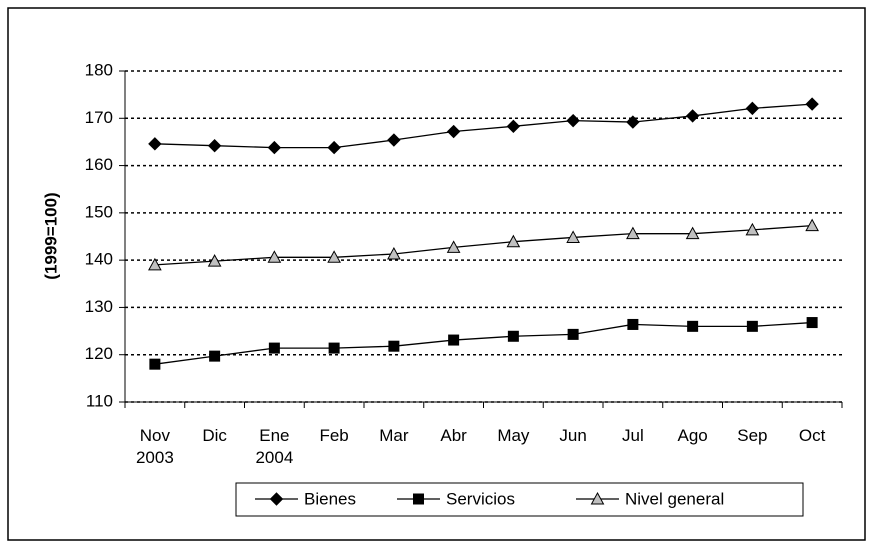  What do you see at coordinates (453, 435) in the screenshot?
I see `x-tick-label: Abr` at bounding box center [453, 435].